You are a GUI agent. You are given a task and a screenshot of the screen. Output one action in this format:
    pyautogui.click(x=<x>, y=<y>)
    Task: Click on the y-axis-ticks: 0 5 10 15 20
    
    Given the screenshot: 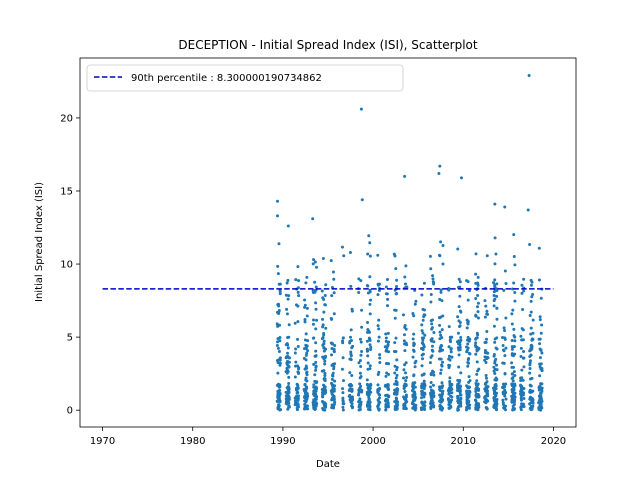 What is the action you would take?
    pyautogui.click(x=70, y=265)
    